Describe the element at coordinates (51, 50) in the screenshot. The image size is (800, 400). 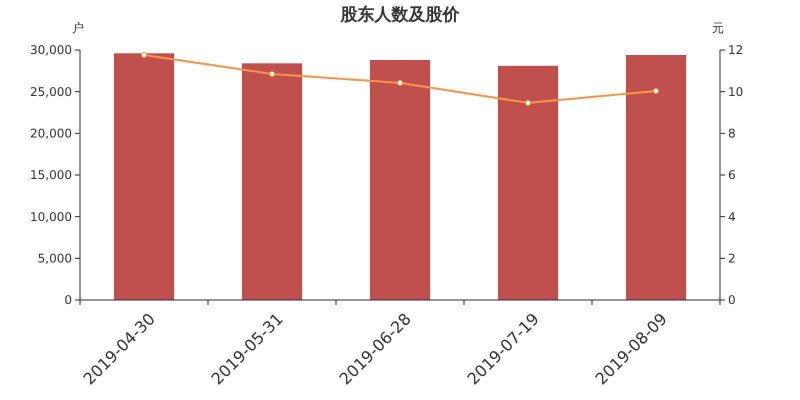
I see `y-tick-label: 30,000` at that location.